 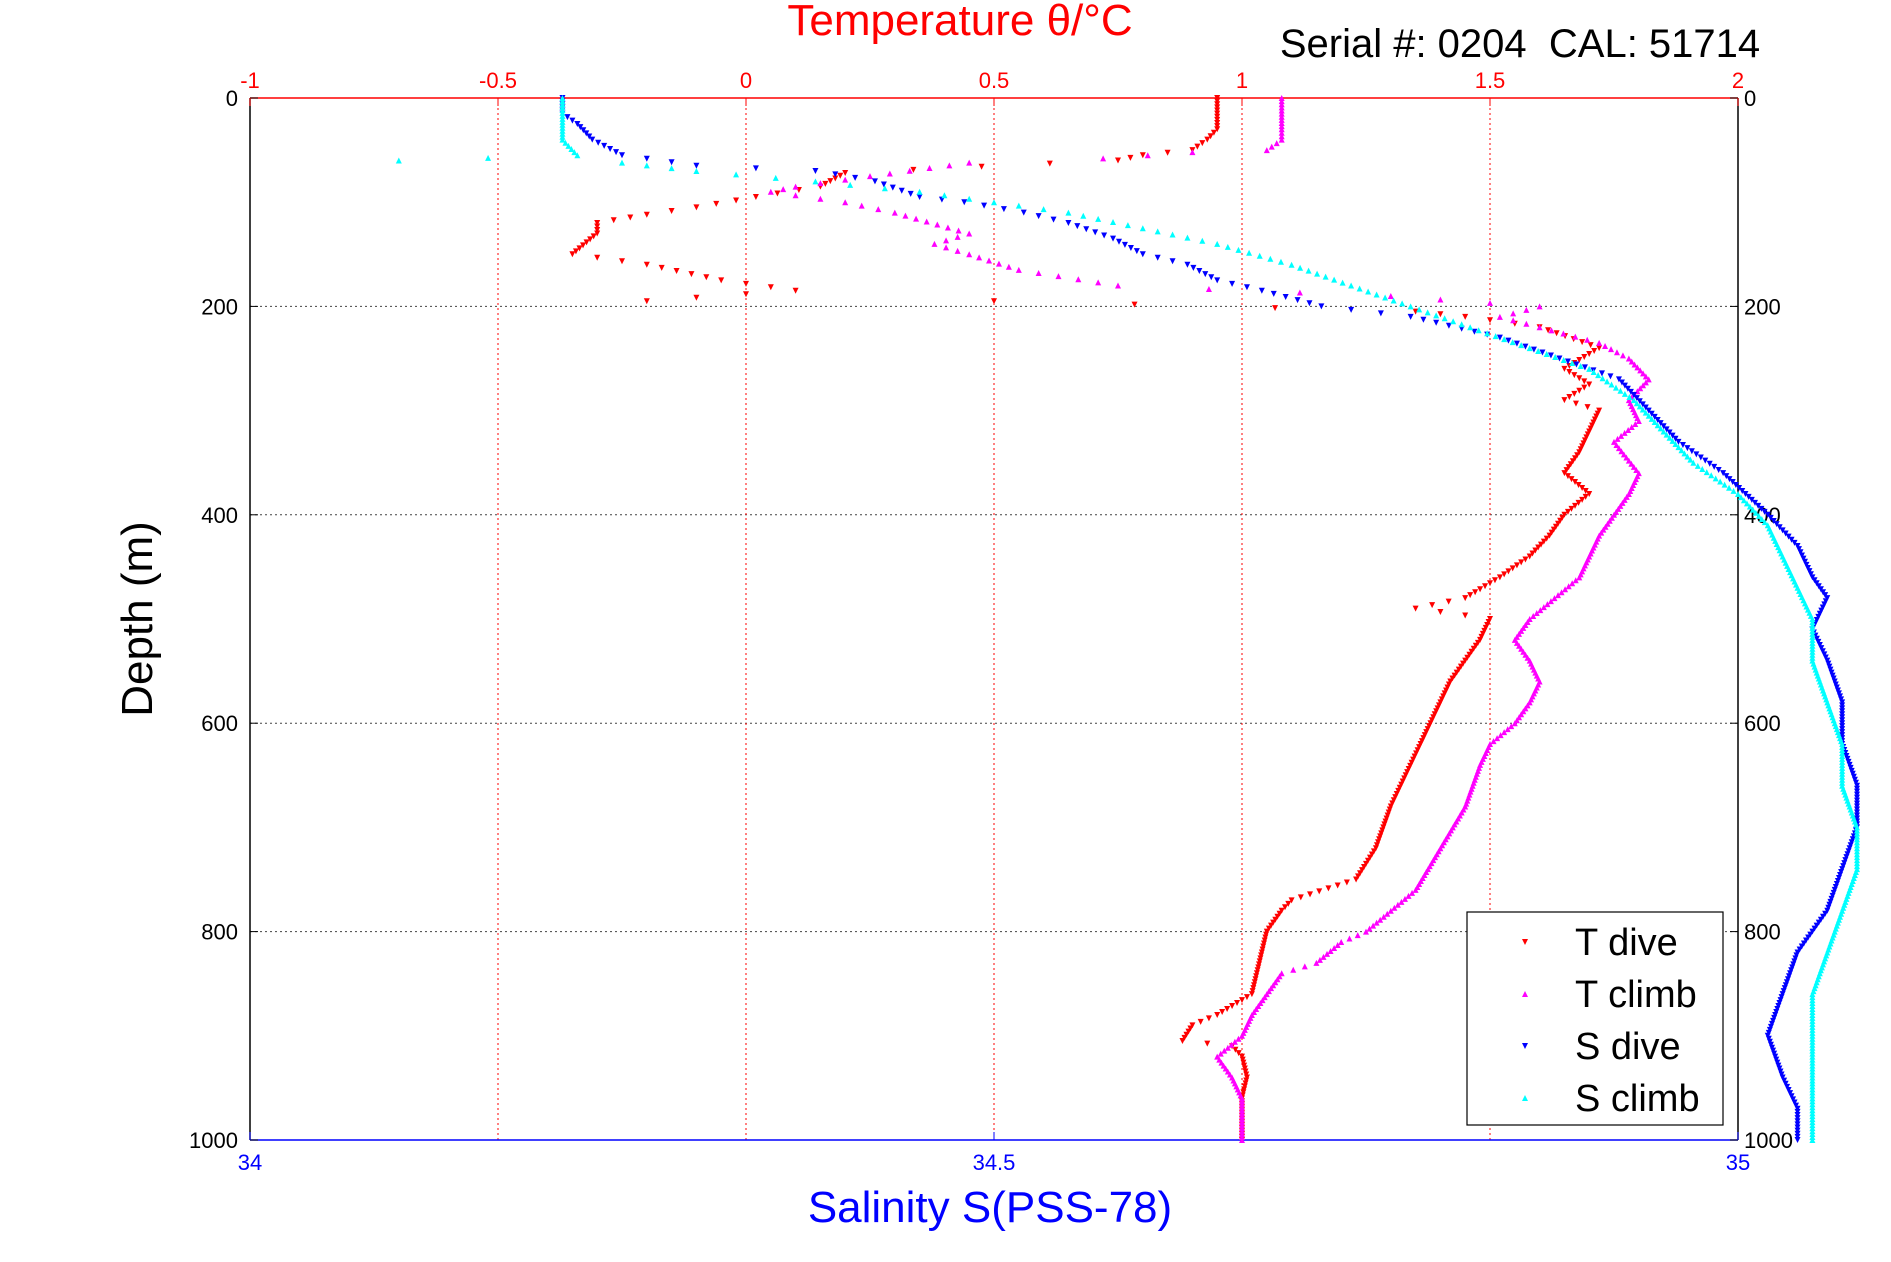 I want to click on temperature-tick-label: 1.5, so click(x=1490, y=80).